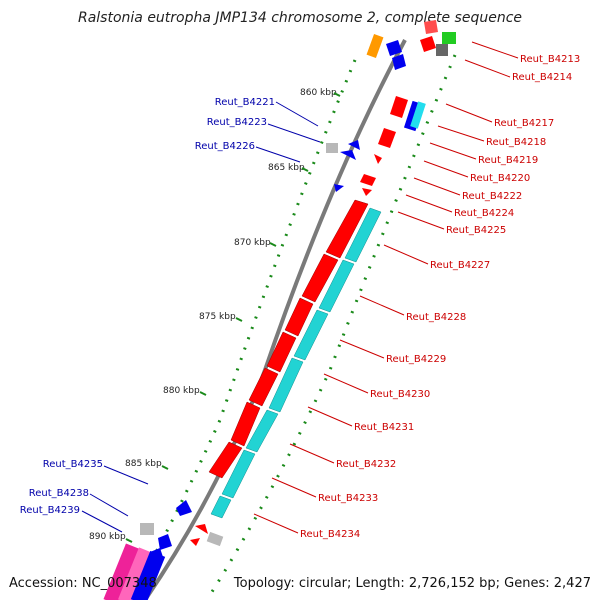 This screenshot has height=600, width=600. I want to click on gene-label: Reut_B4225, so click(476, 230).